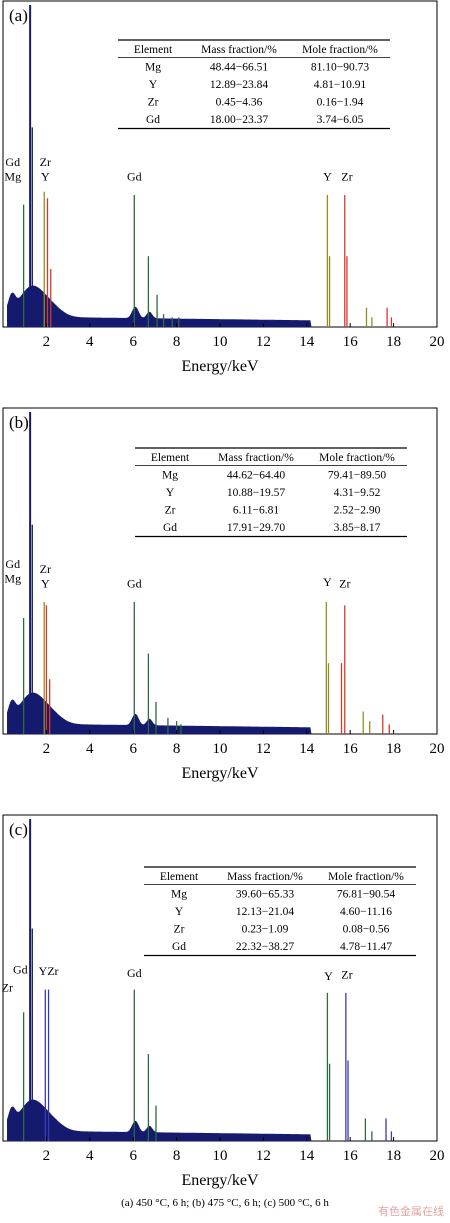 The height and width of the screenshot is (1223, 450). Describe the element at coordinates (265, 947) in the screenshot. I see `table-cell: 22.32−38.27` at that location.